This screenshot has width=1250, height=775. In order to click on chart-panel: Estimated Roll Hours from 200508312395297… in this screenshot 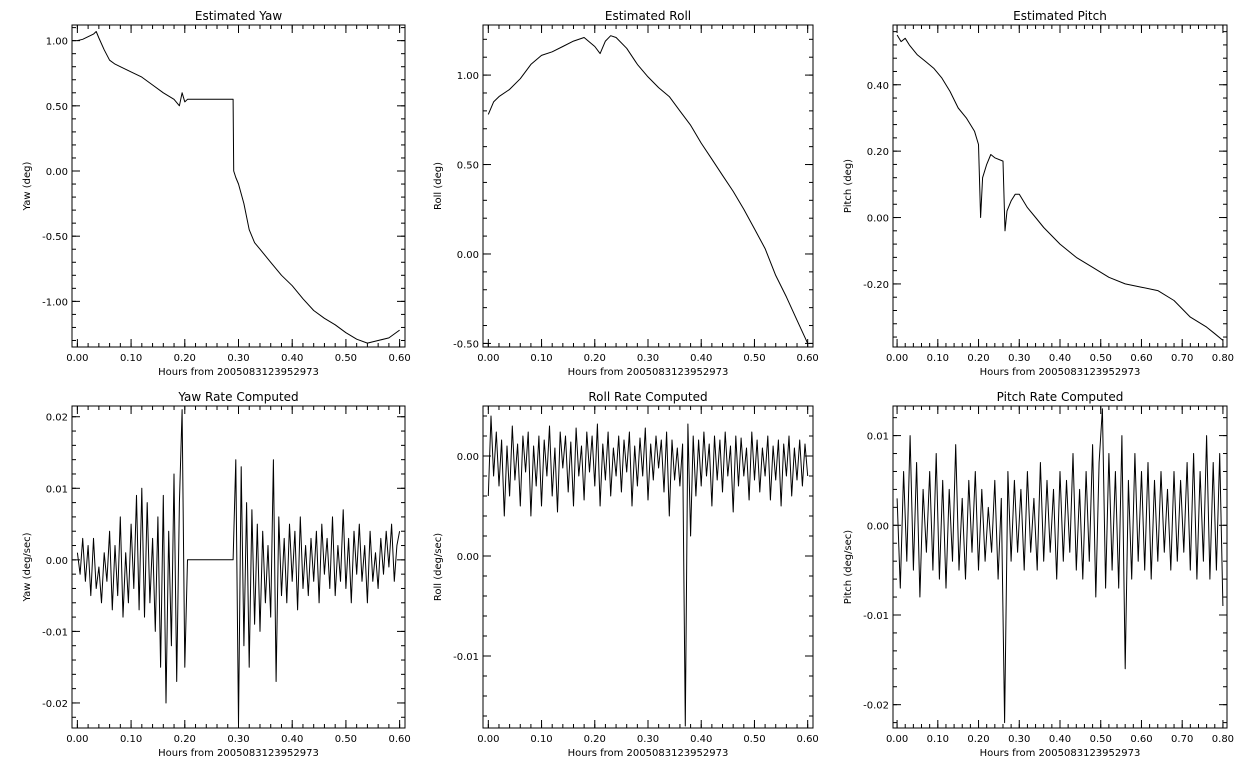, I will do `click(626, 193)`.